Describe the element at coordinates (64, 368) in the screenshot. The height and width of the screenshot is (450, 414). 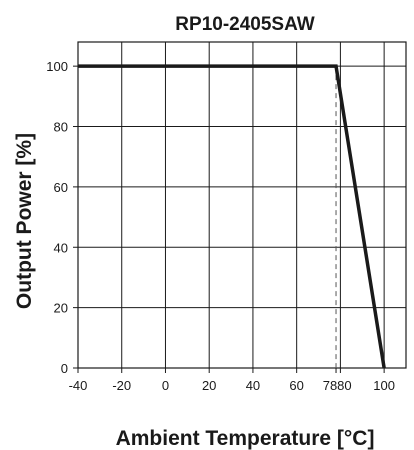
I see `y-tick-label: 0` at that location.